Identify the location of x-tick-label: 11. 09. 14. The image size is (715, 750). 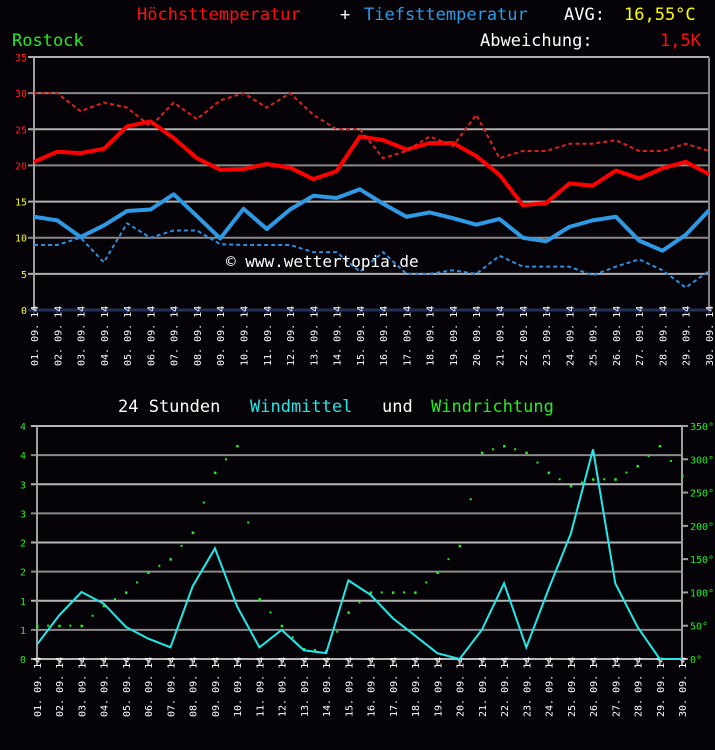
(260, 687).